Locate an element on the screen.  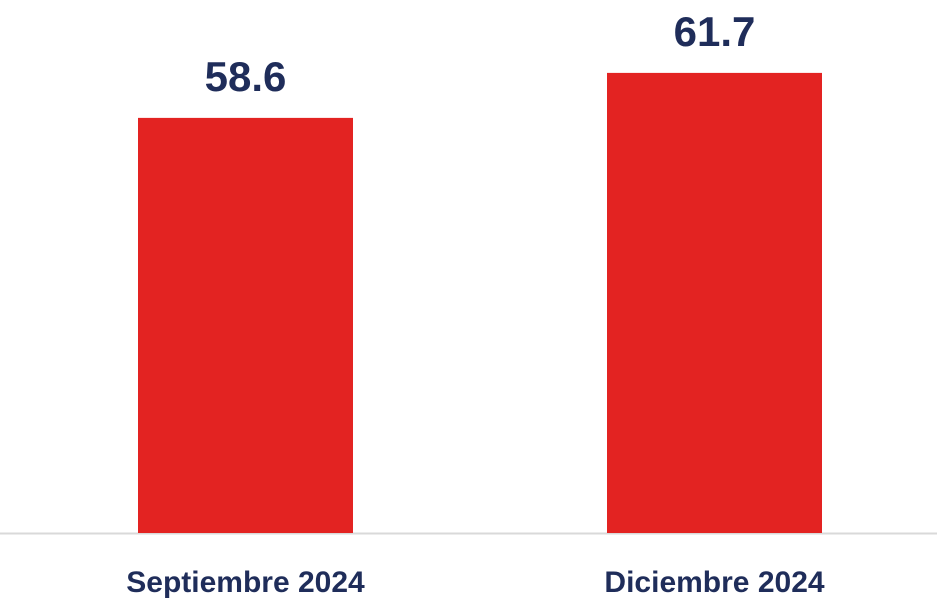
x-tick-label: Septiembre 2024 is located at coordinates (245, 582).